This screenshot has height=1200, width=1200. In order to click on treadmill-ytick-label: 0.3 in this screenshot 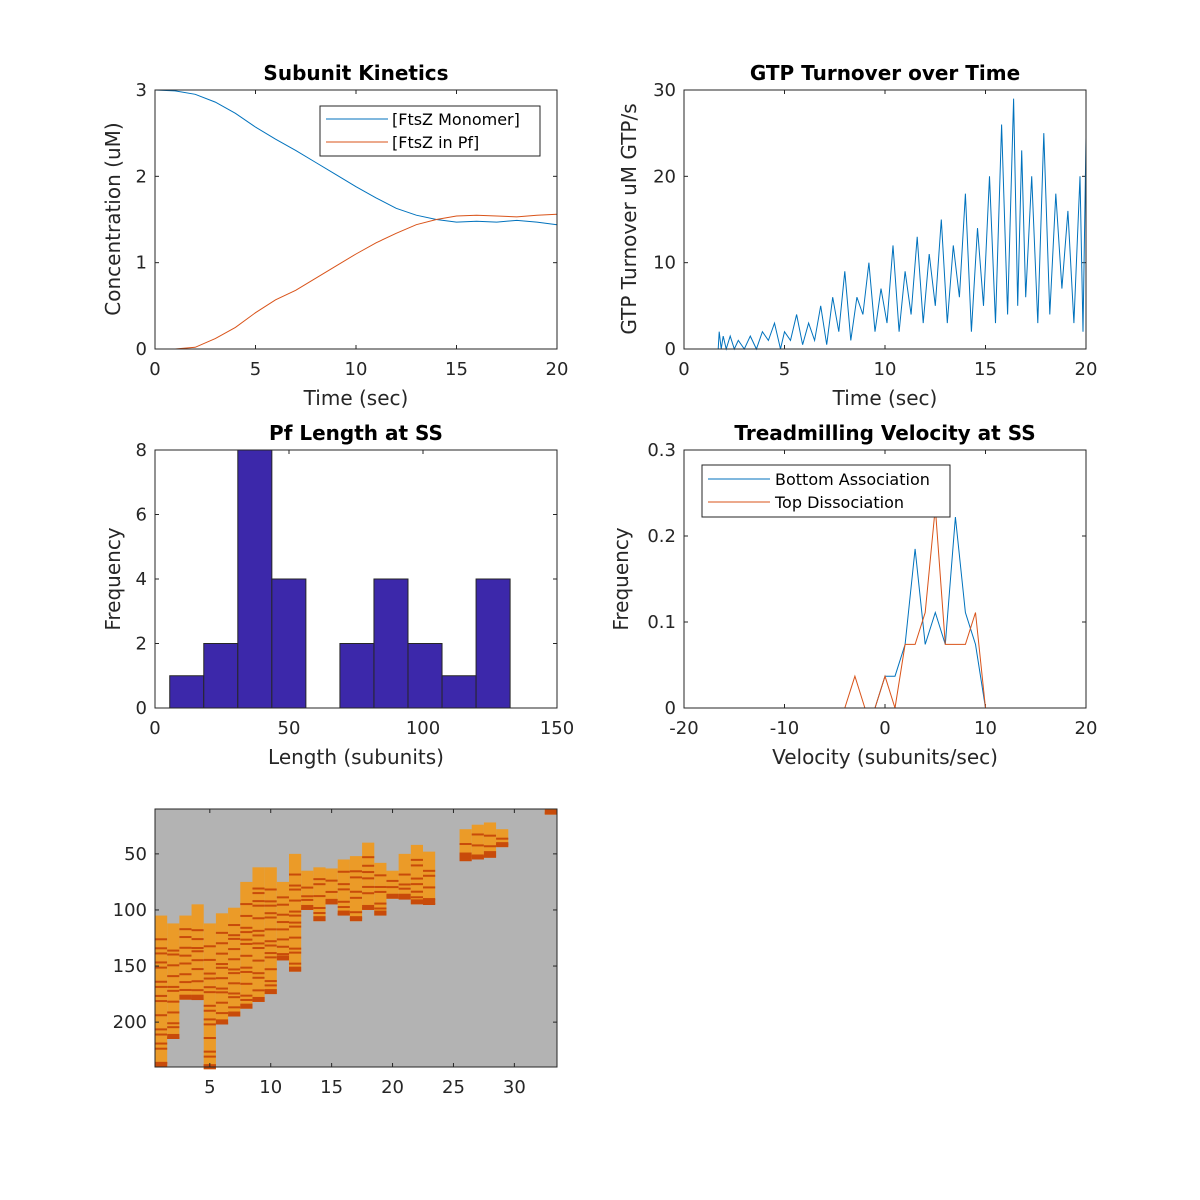, I will do `click(661, 450)`.